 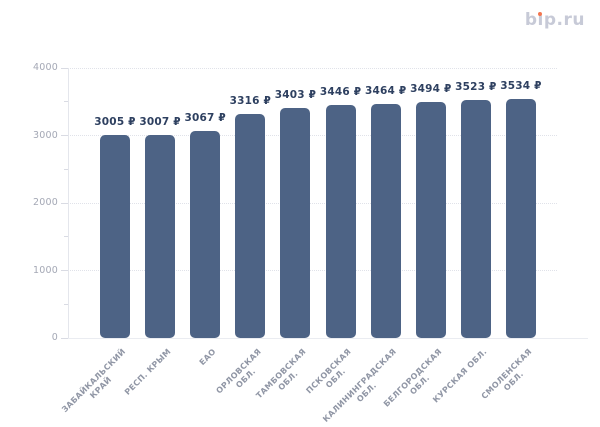 I want to click on bar-value-label: 3534 ₽, so click(x=521, y=86).